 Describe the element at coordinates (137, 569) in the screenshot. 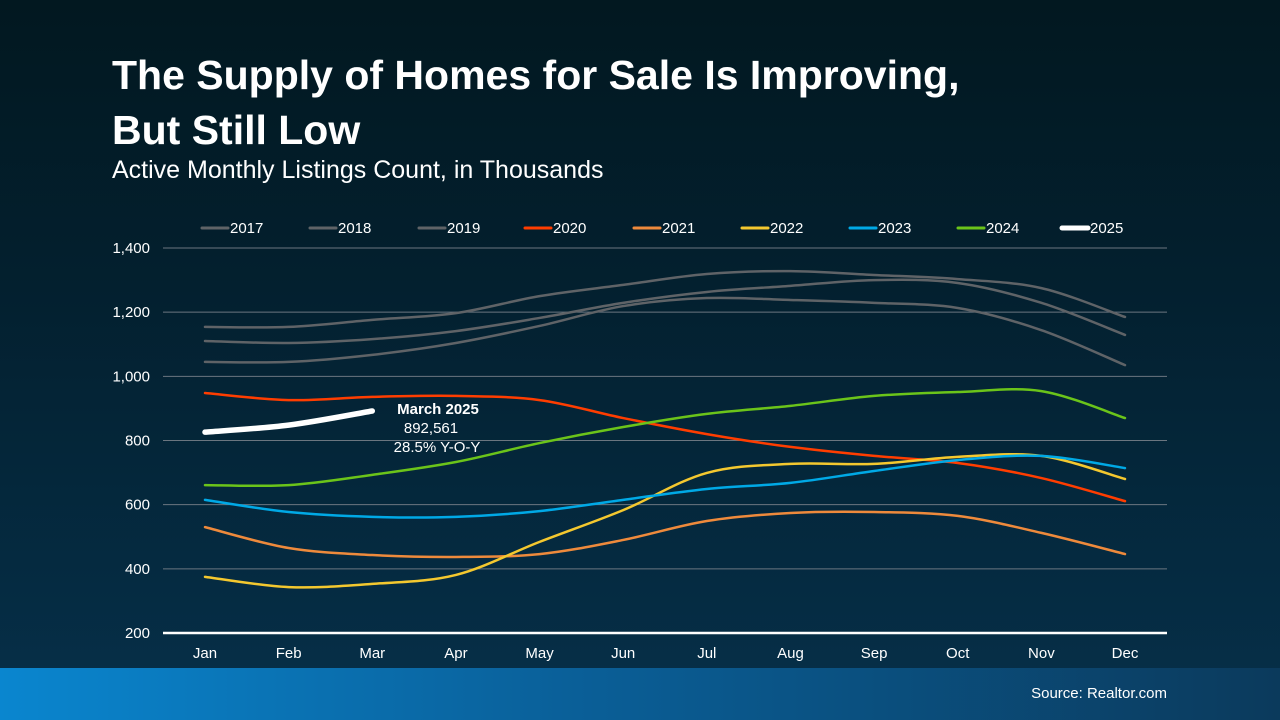

I see `y-tick-label: 400` at that location.